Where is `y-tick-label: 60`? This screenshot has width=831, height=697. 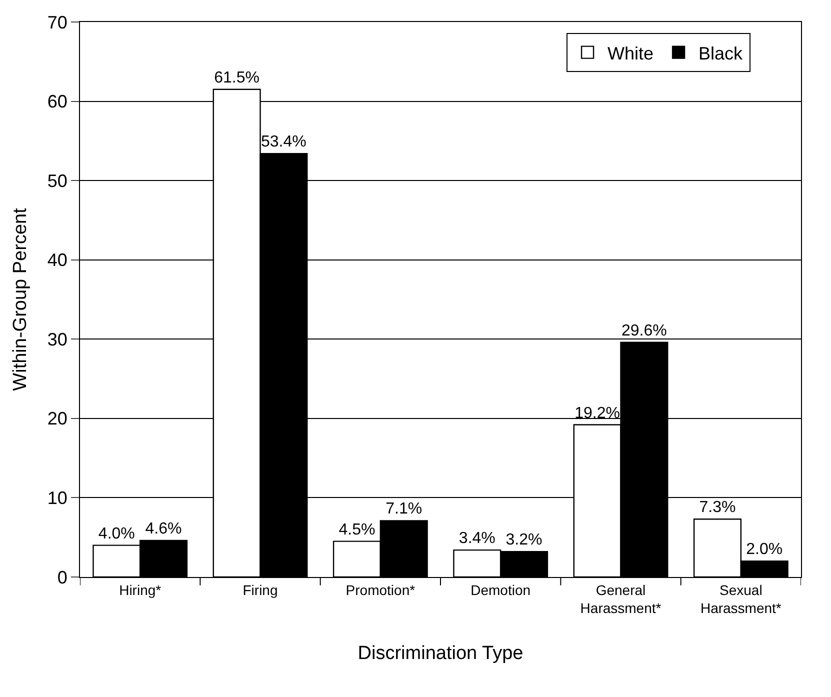 y-tick-label: 60 is located at coordinates (57, 102).